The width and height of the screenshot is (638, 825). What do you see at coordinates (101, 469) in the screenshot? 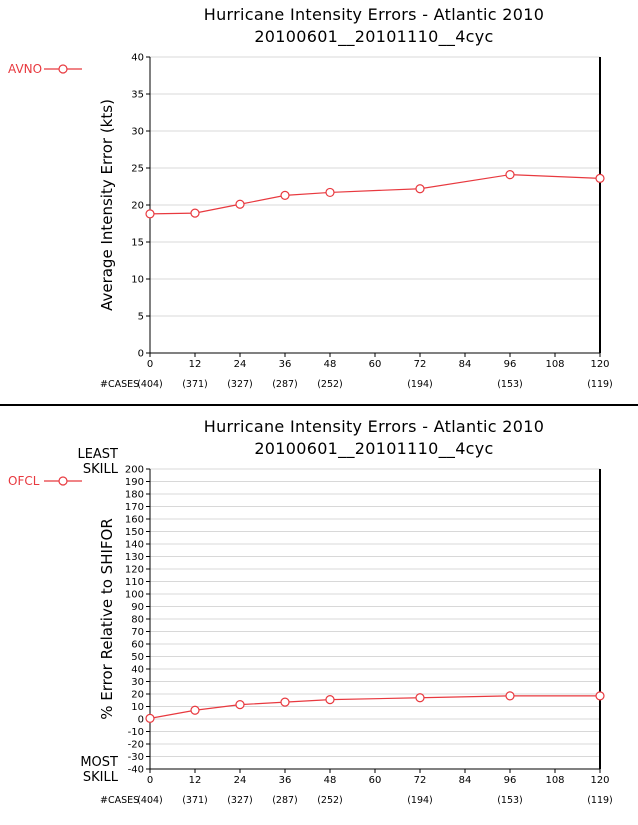
I see `least-skill-label-line2: SKILL` at bounding box center [101, 469].